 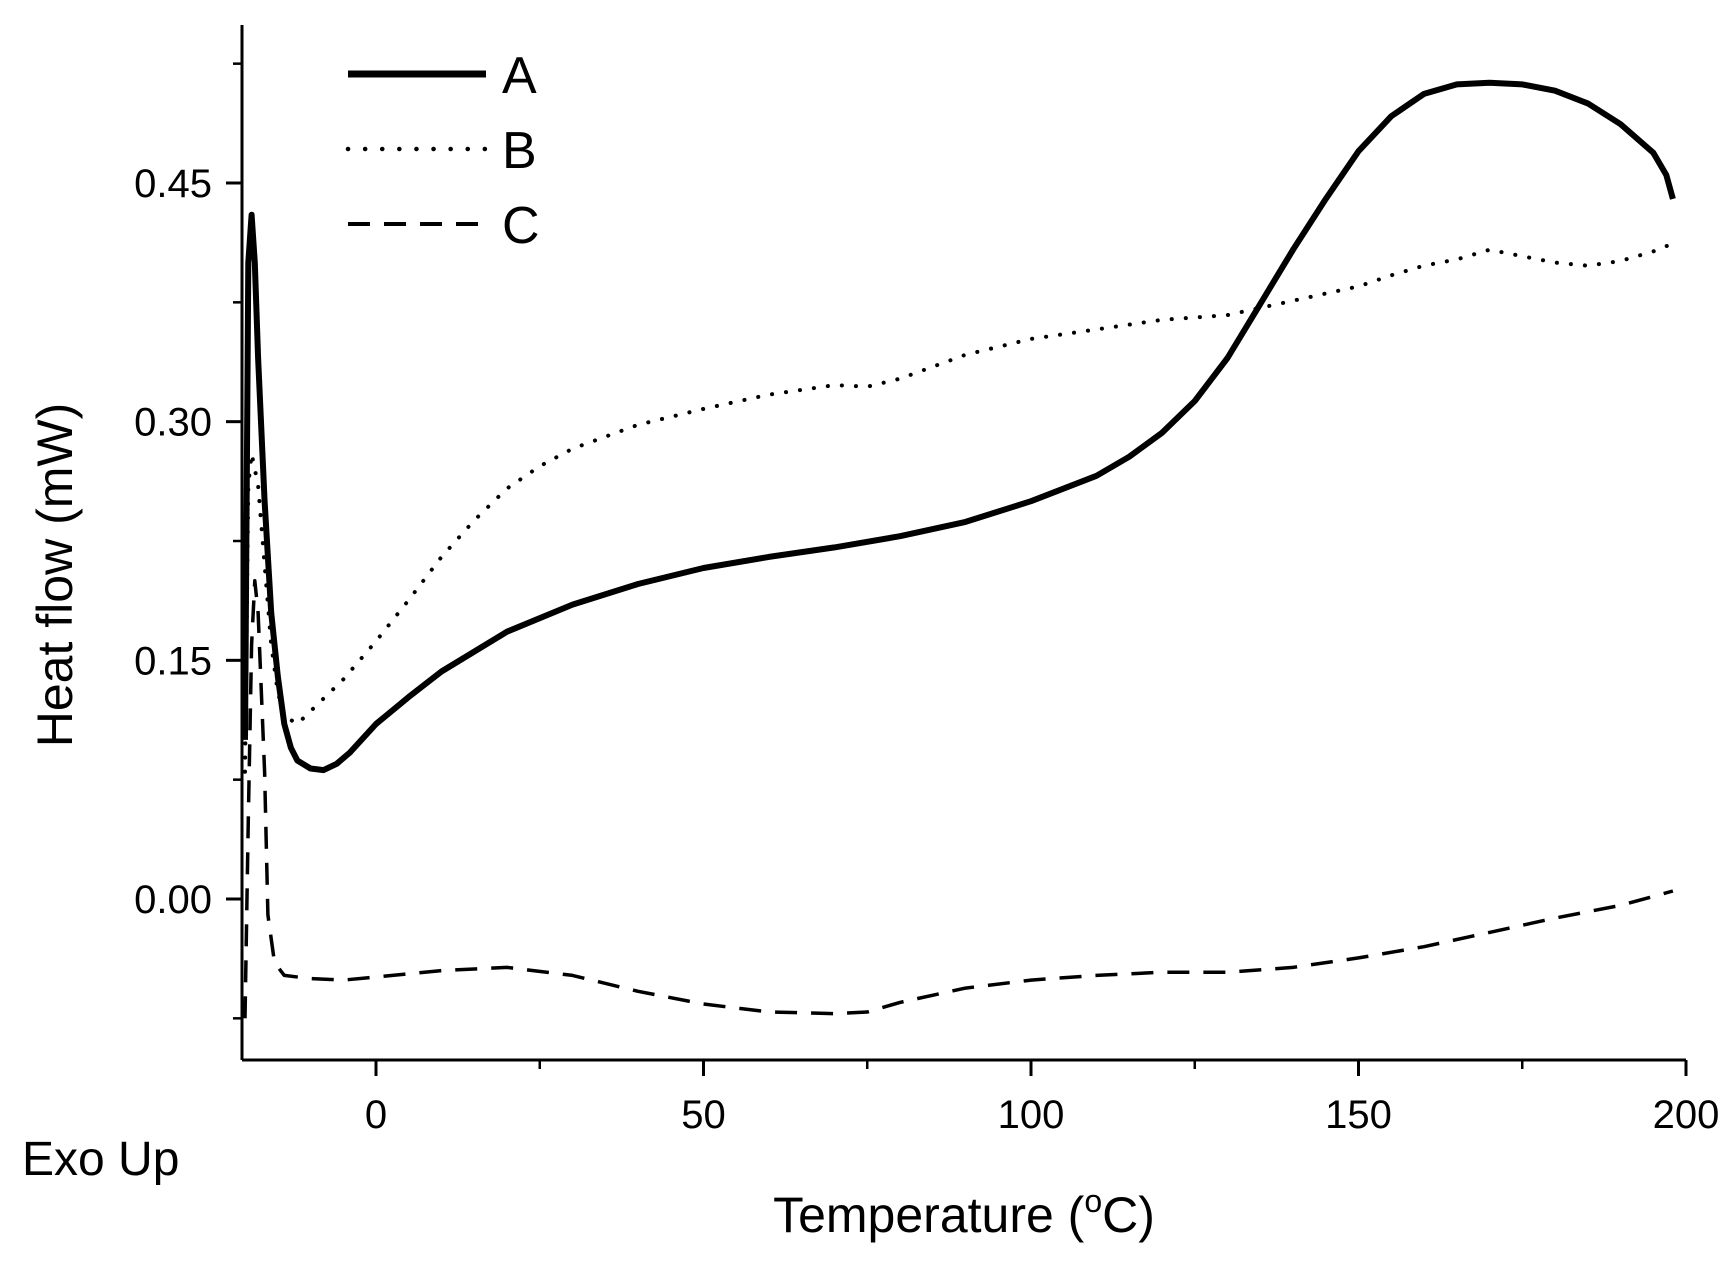 What do you see at coordinates (1128, 1215) in the screenshot?
I see `x-axis-title-suffix: C)` at bounding box center [1128, 1215].